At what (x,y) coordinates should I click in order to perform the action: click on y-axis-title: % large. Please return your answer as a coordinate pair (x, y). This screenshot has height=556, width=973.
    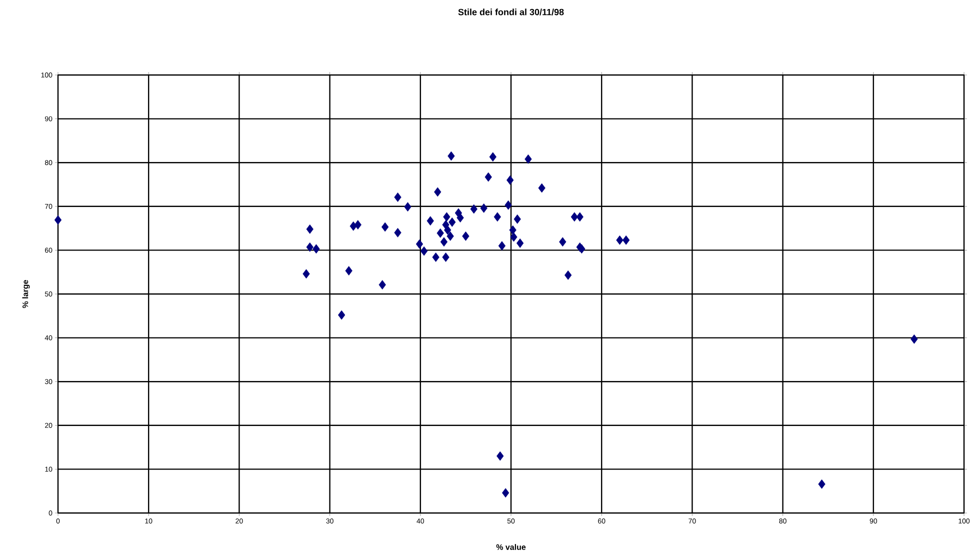
    Looking at the image, I should click on (26, 294).